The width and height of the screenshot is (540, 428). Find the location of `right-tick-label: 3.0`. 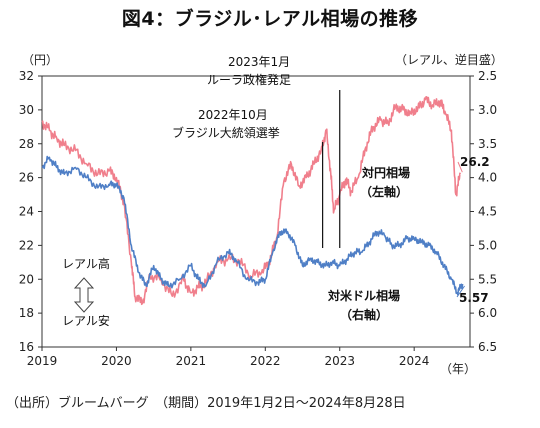

right-tick-label: 3.0 is located at coordinates (487, 110).